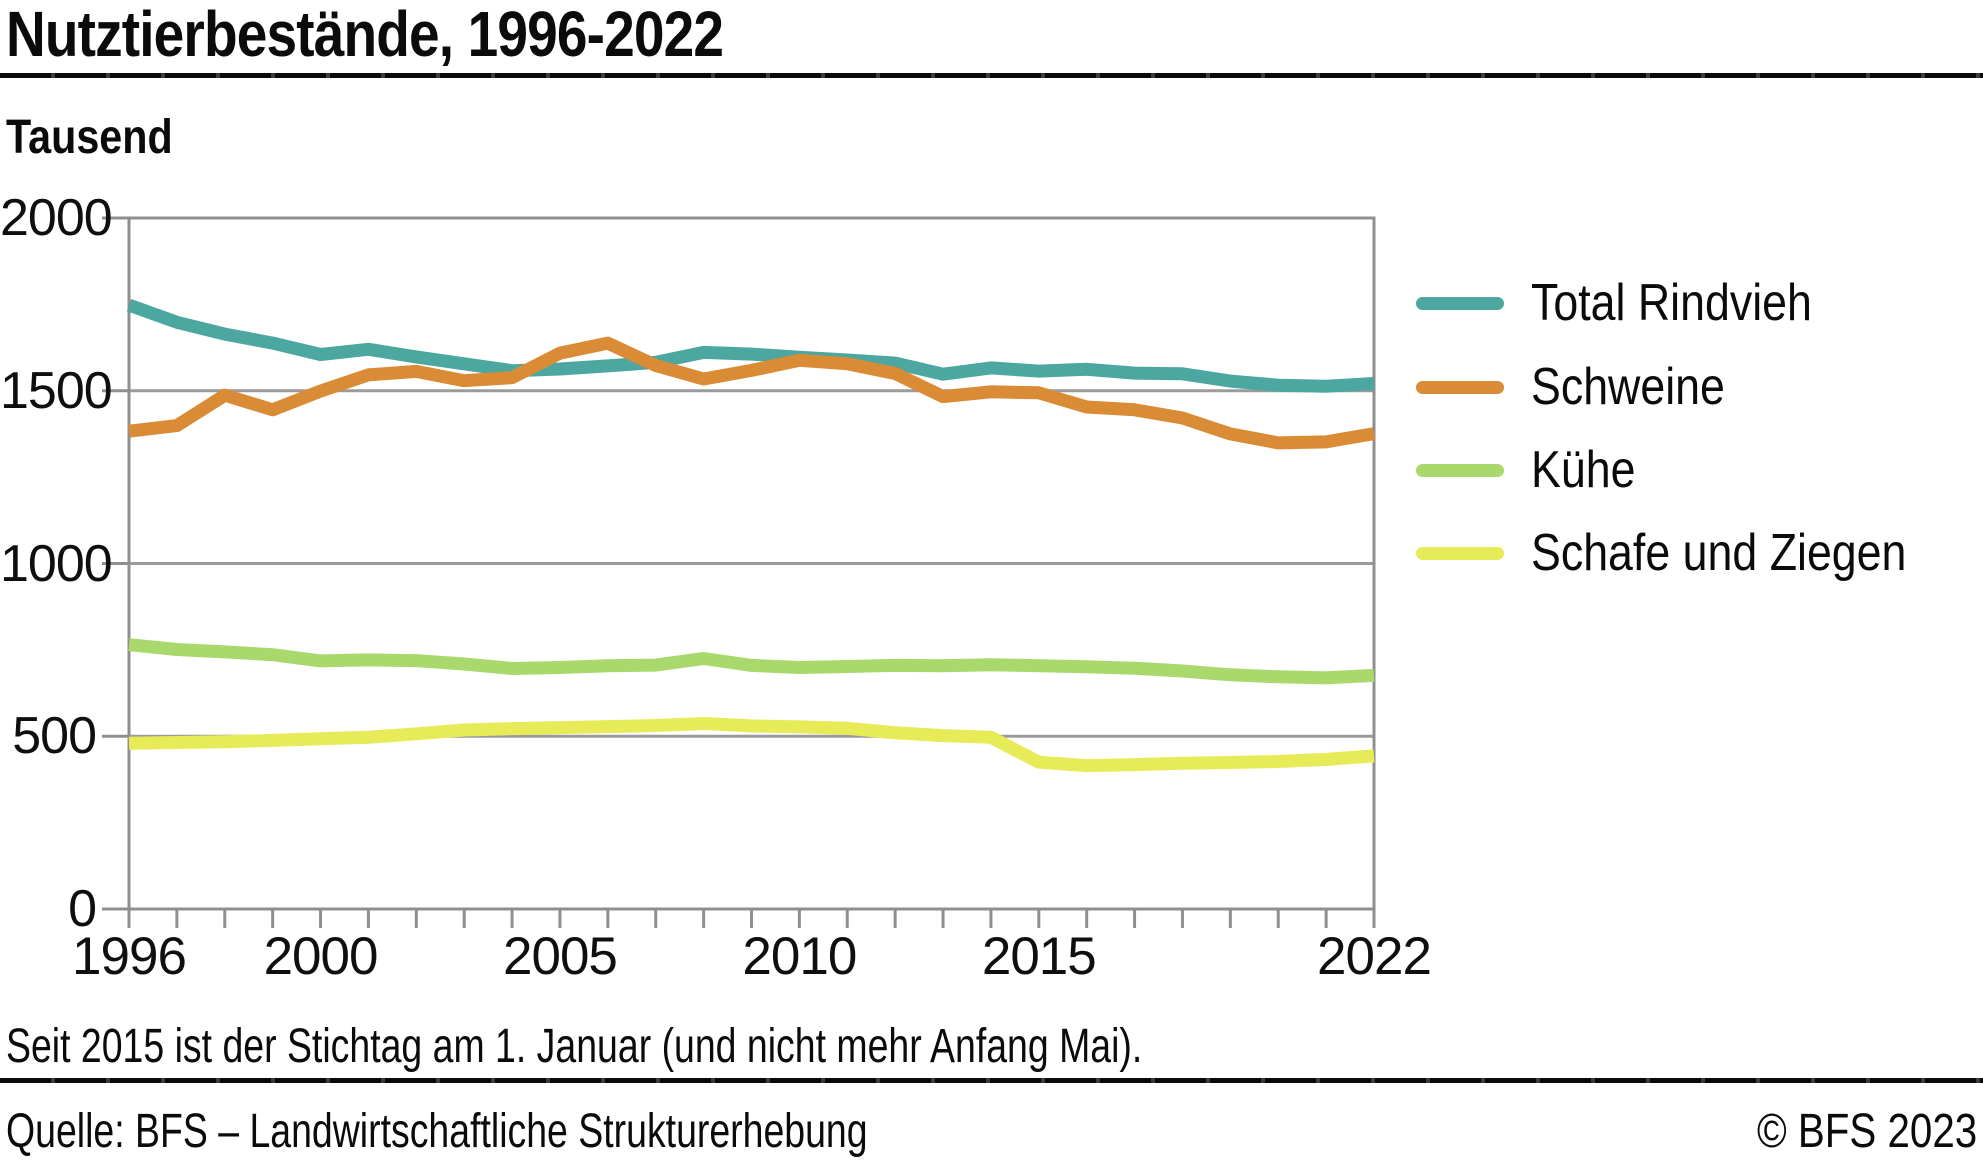 Image resolution: width=1983 pixels, height=1161 pixels. I want to click on legend-label-schweine: Schweine, so click(1628, 387).